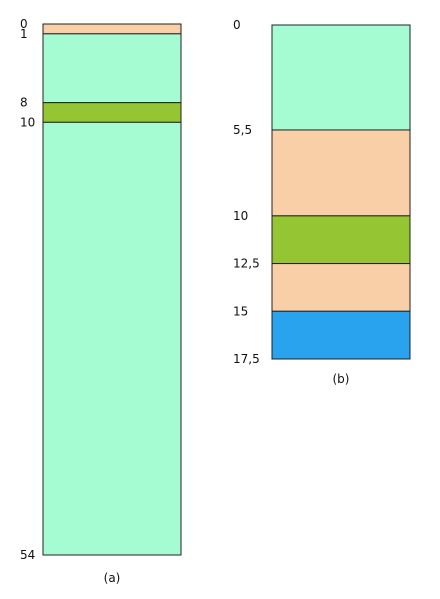  Describe the element at coordinates (27, 555) in the screenshot. I see `column-a-depth-label: 54` at that location.